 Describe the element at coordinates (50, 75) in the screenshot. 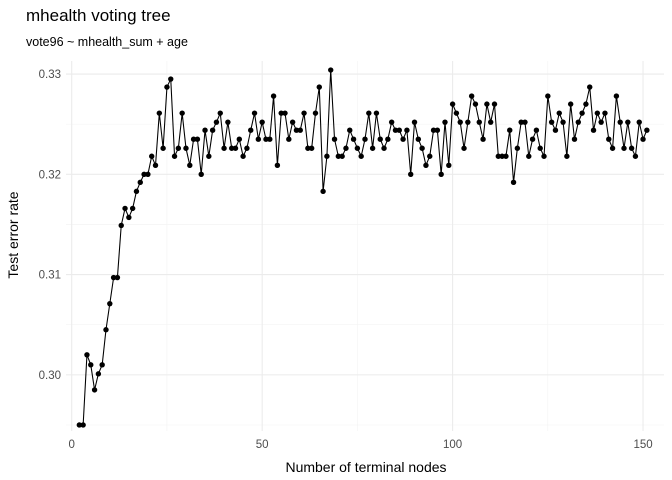

I see `y-tick-label: 0.33` at that location.